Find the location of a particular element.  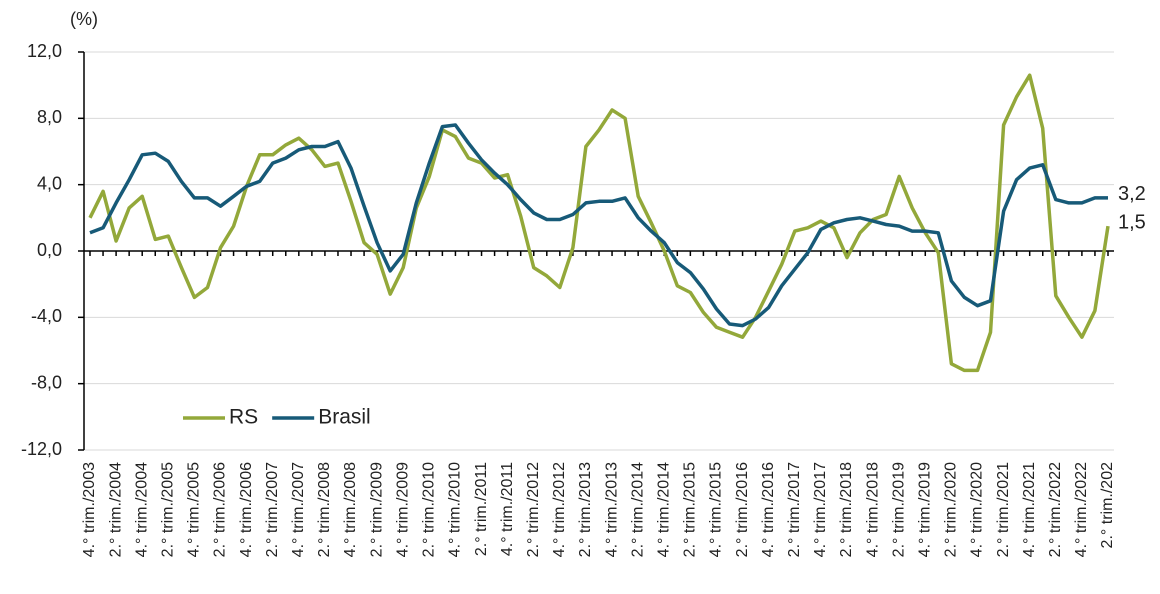

x-tick-label: 2.° trim./2020 is located at coordinates (951, 509).